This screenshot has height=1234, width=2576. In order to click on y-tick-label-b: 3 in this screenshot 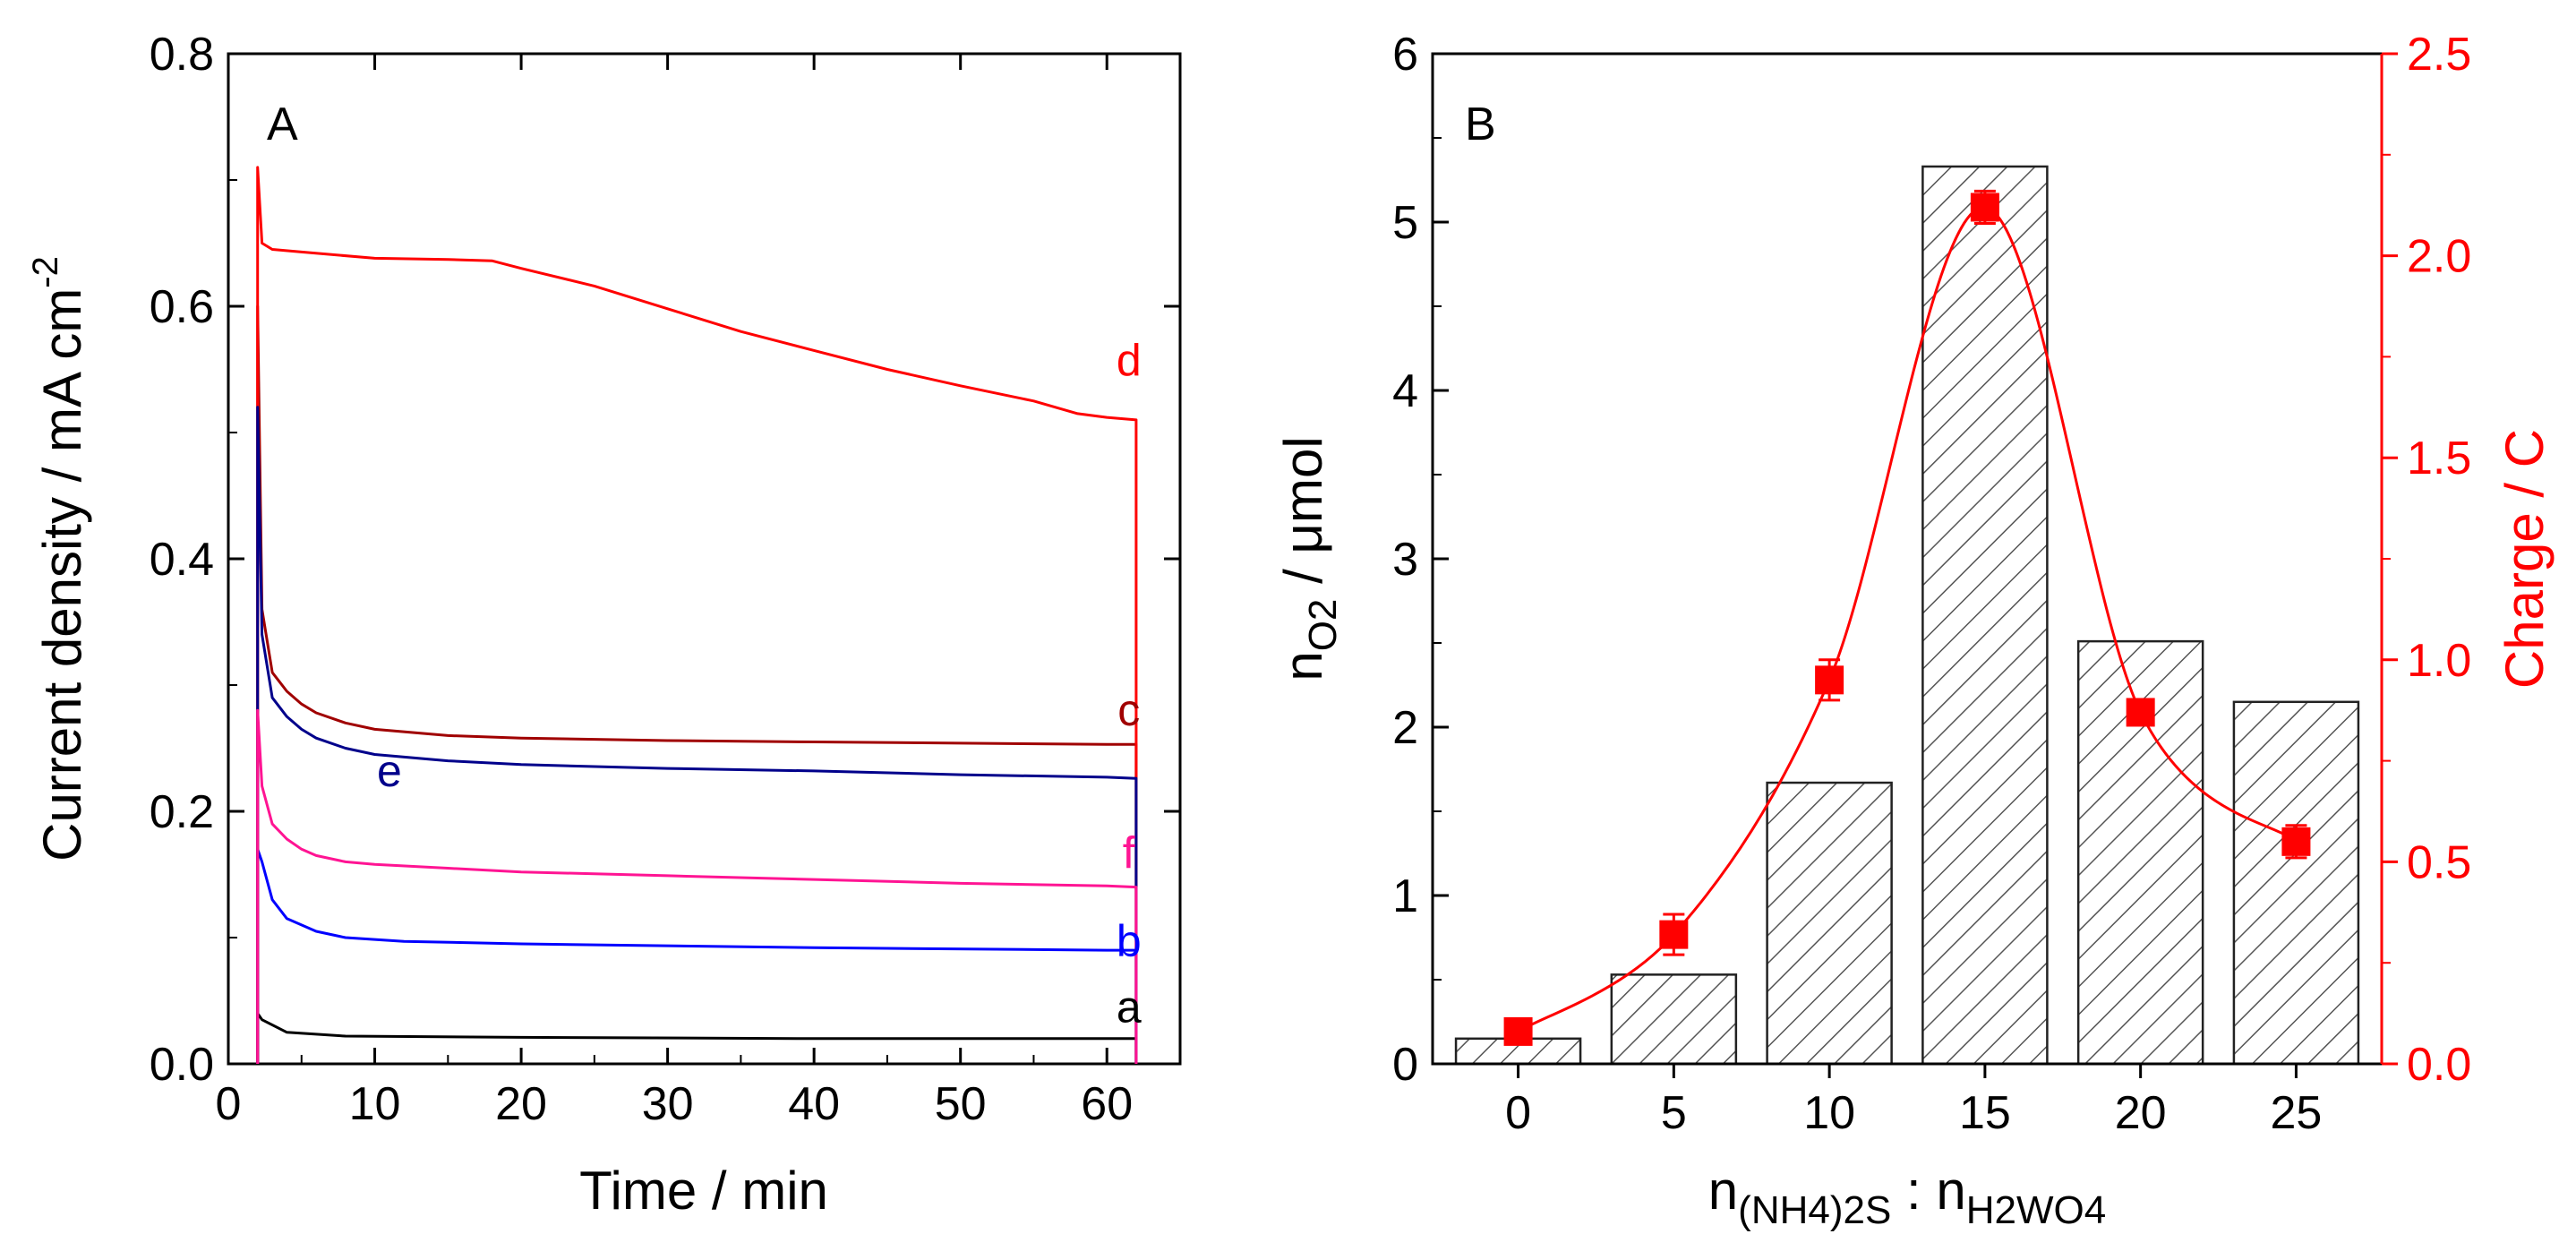, I will do `click(1405, 560)`.